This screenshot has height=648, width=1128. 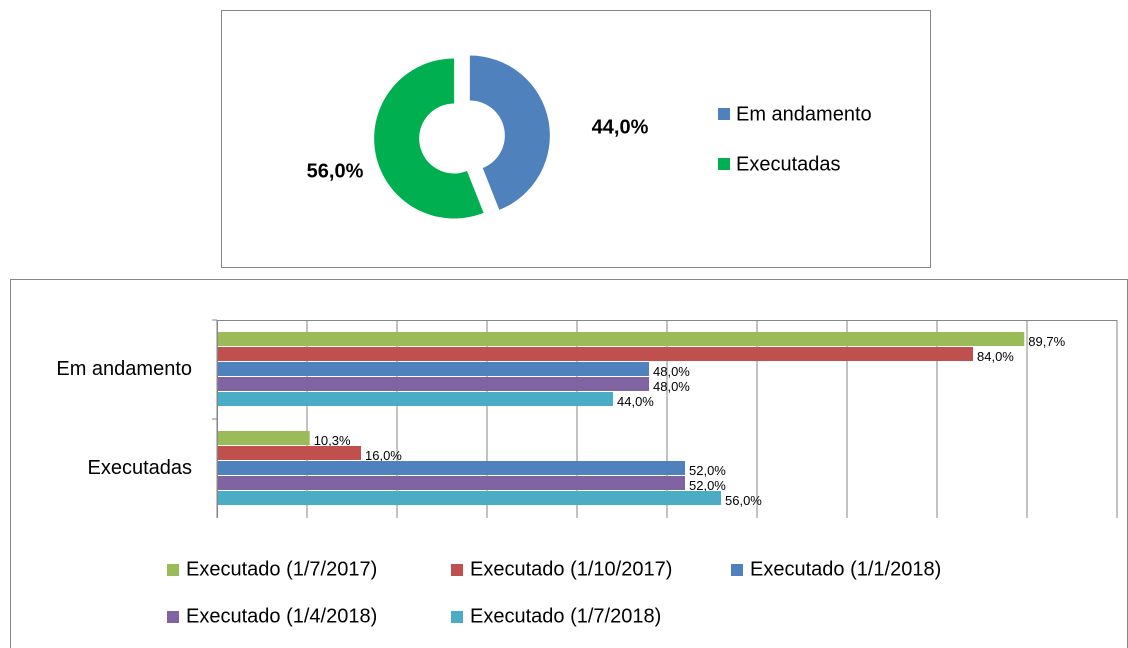 What do you see at coordinates (1046, 341) in the screenshot?
I see `data-label: 89,7%` at bounding box center [1046, 341].